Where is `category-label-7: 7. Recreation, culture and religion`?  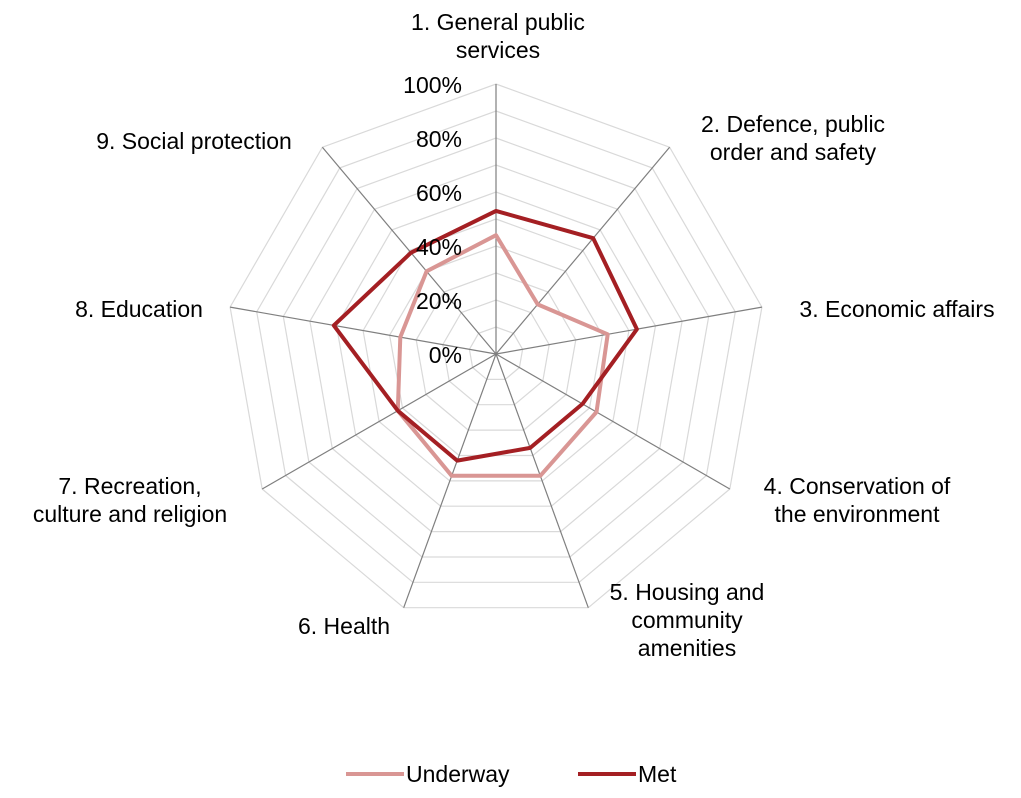 category-label-7: 7. Recreation, culture and religion is located at coordinates (130, 500).